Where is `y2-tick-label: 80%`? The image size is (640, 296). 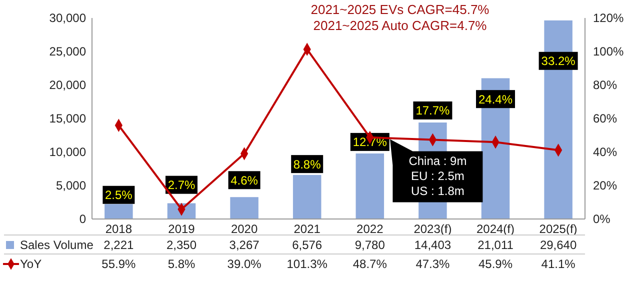 y2-tick-label: 80% is located at coordinates (605, 85).